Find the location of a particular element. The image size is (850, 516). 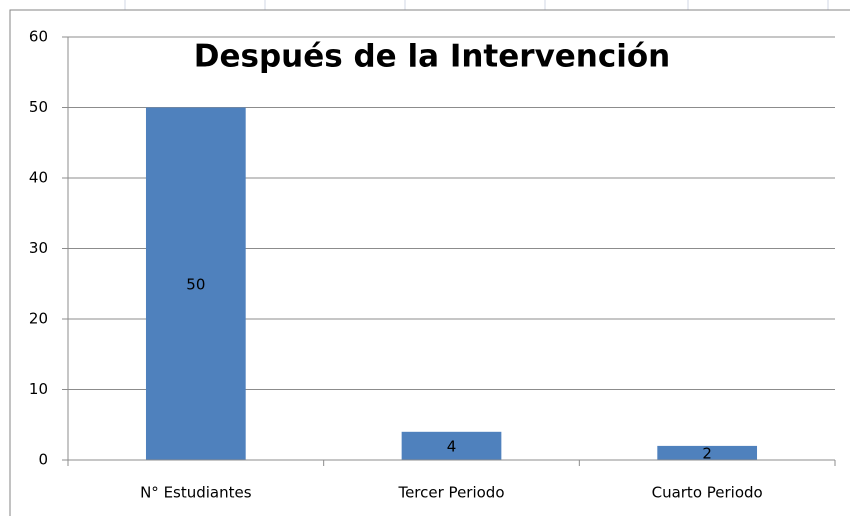

data-label: 50 is located at coordinates (195, 284).